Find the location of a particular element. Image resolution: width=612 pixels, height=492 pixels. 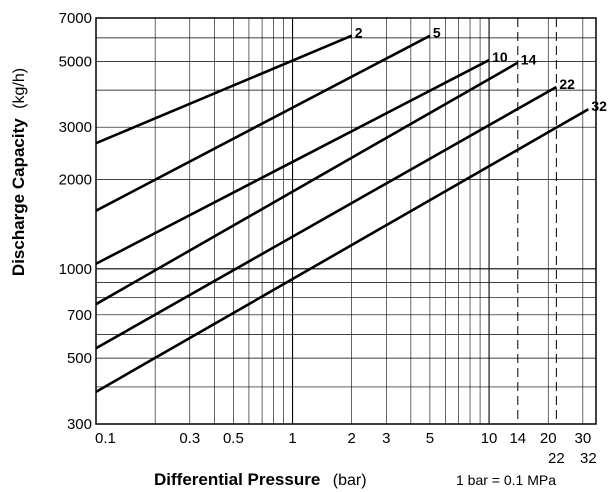

x-tick-label: 3 is located at coordinates (386, 438).